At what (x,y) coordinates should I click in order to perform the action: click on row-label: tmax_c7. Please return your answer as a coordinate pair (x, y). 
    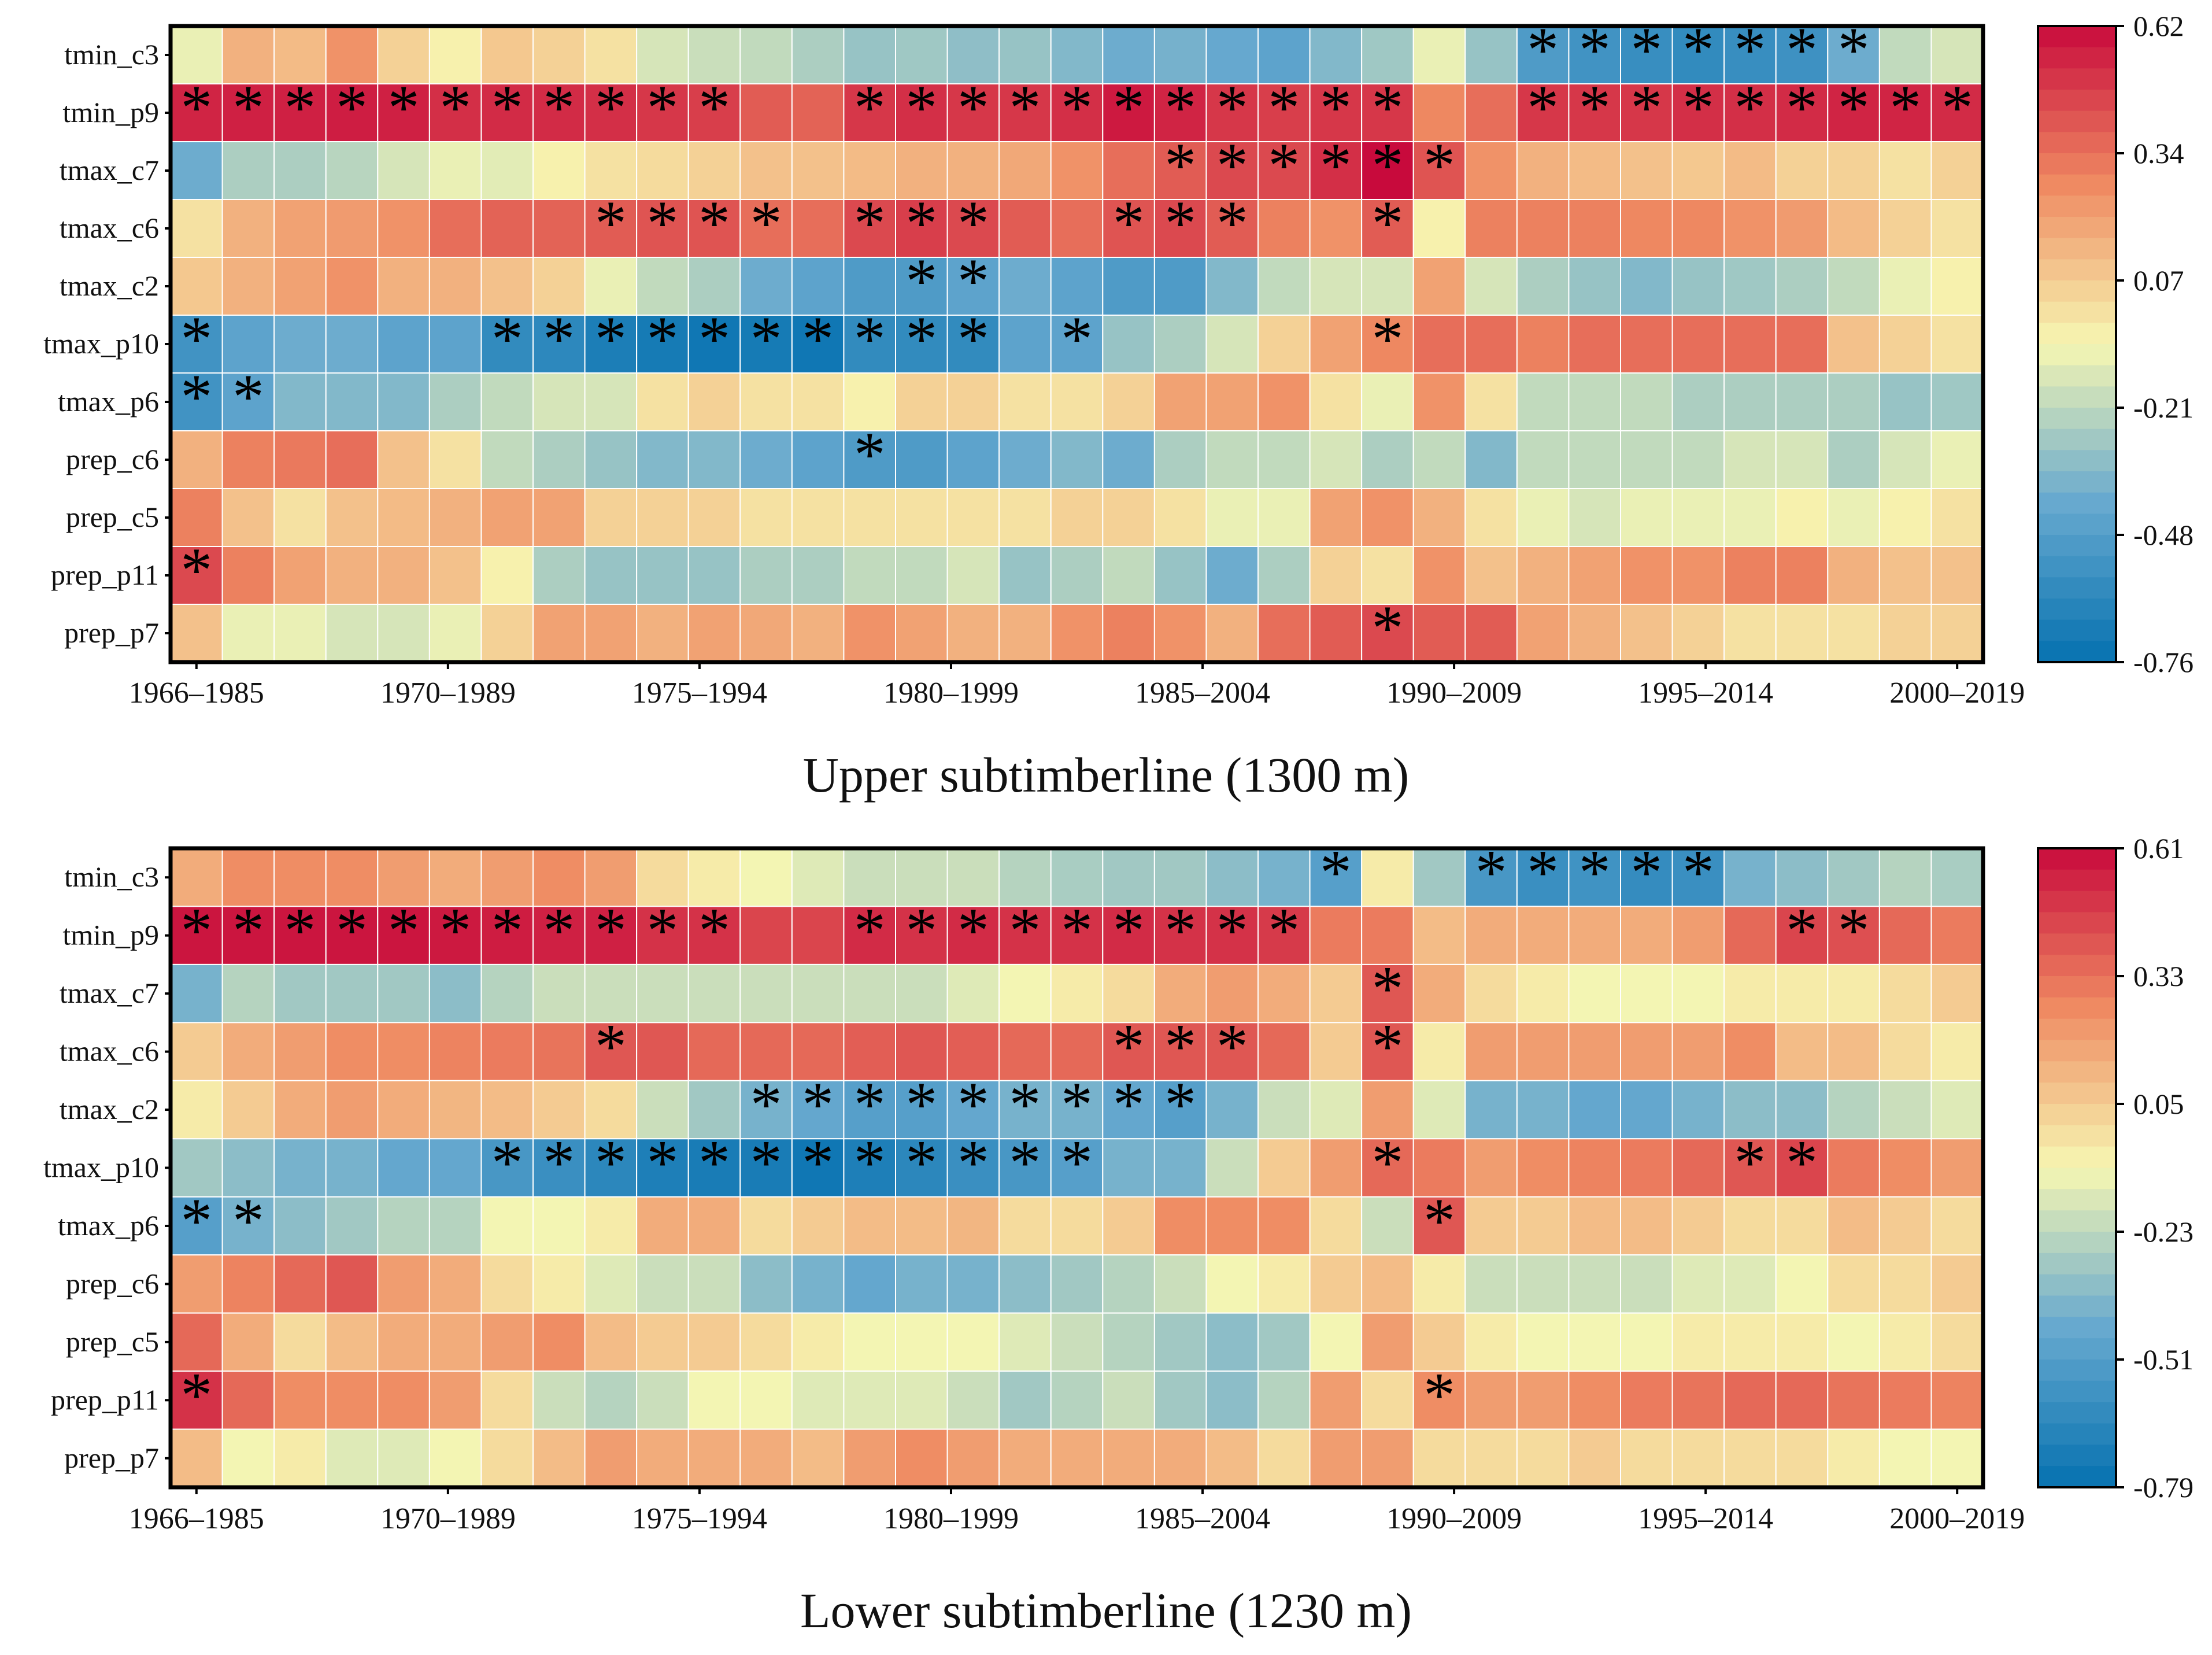
    Looking at the image, I should click on (109, 170).